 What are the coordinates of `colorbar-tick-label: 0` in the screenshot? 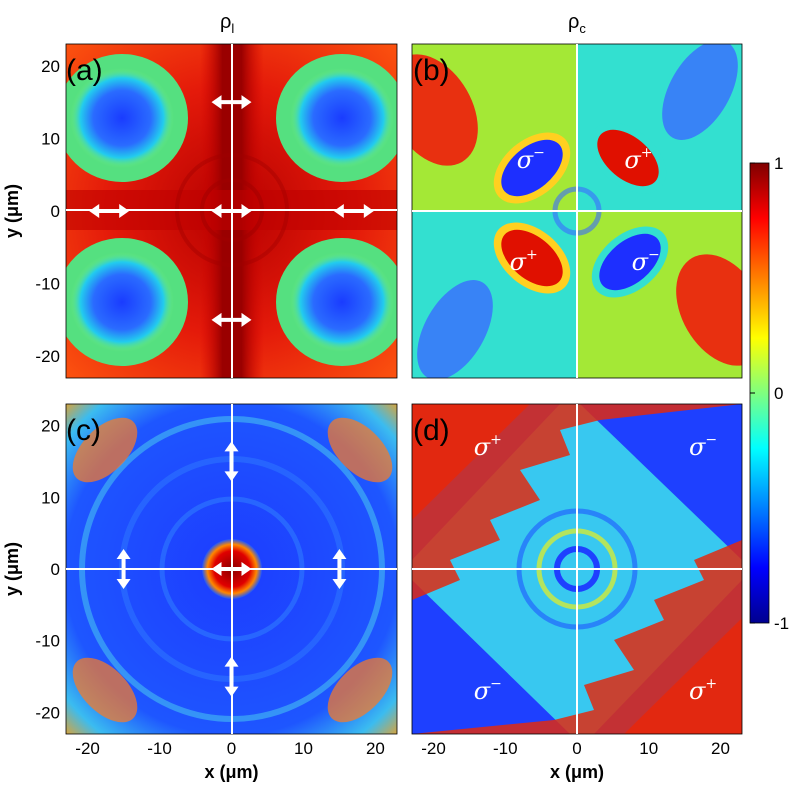 It's located at (778, 393).